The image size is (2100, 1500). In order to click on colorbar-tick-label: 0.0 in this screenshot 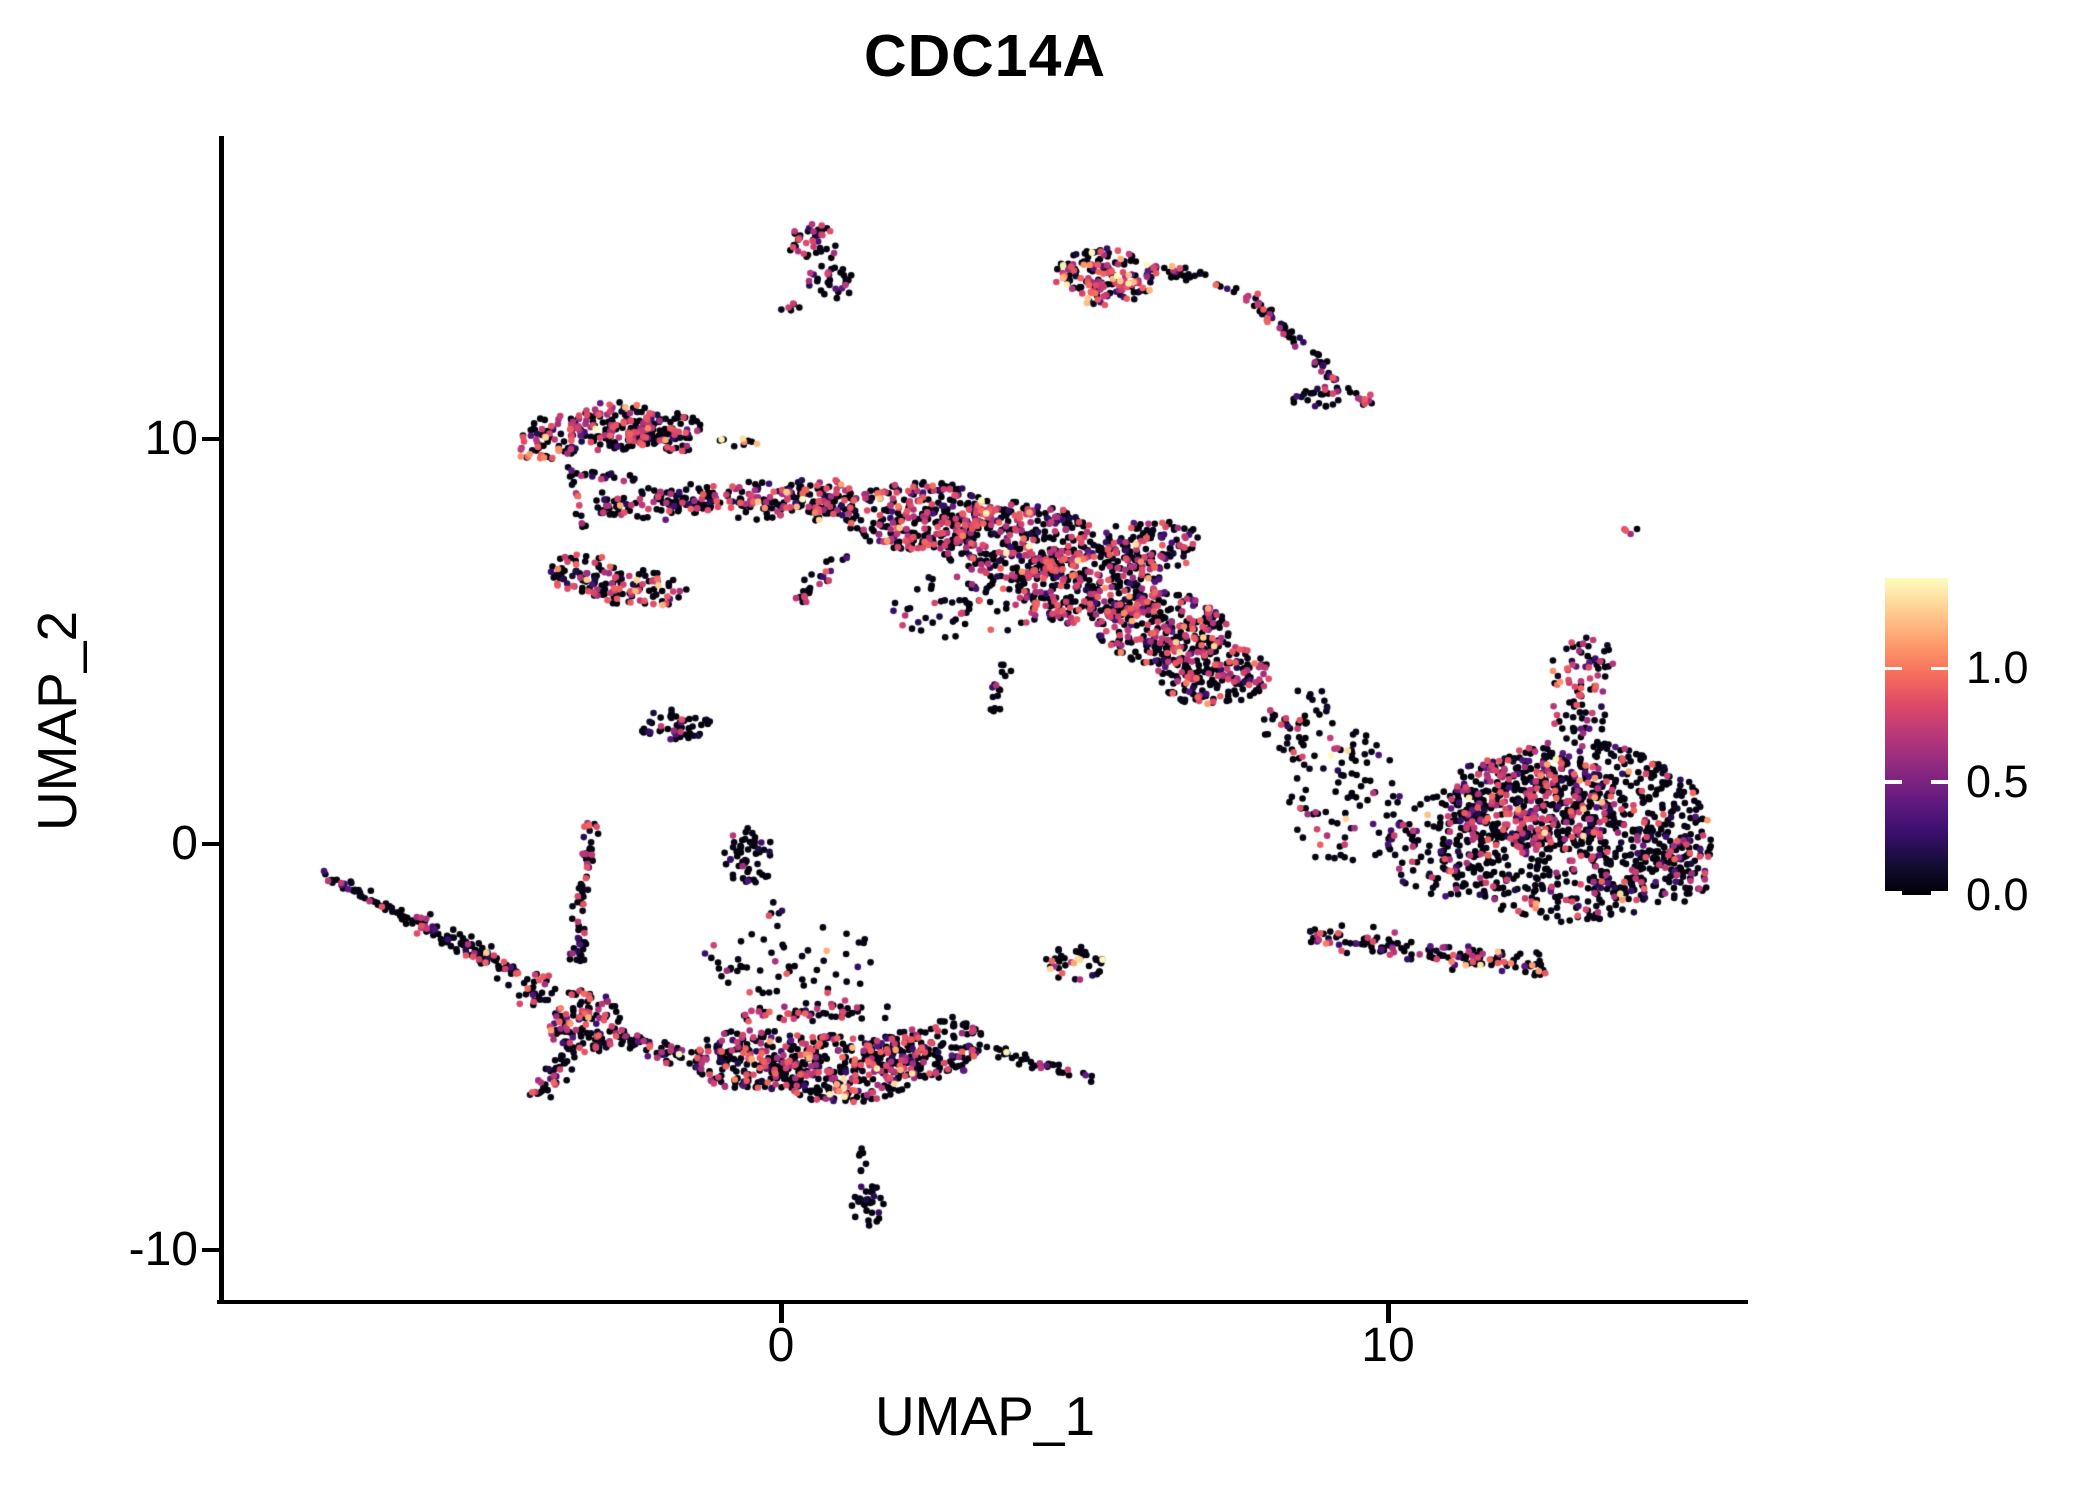, I will do `click(1997, 894)`.